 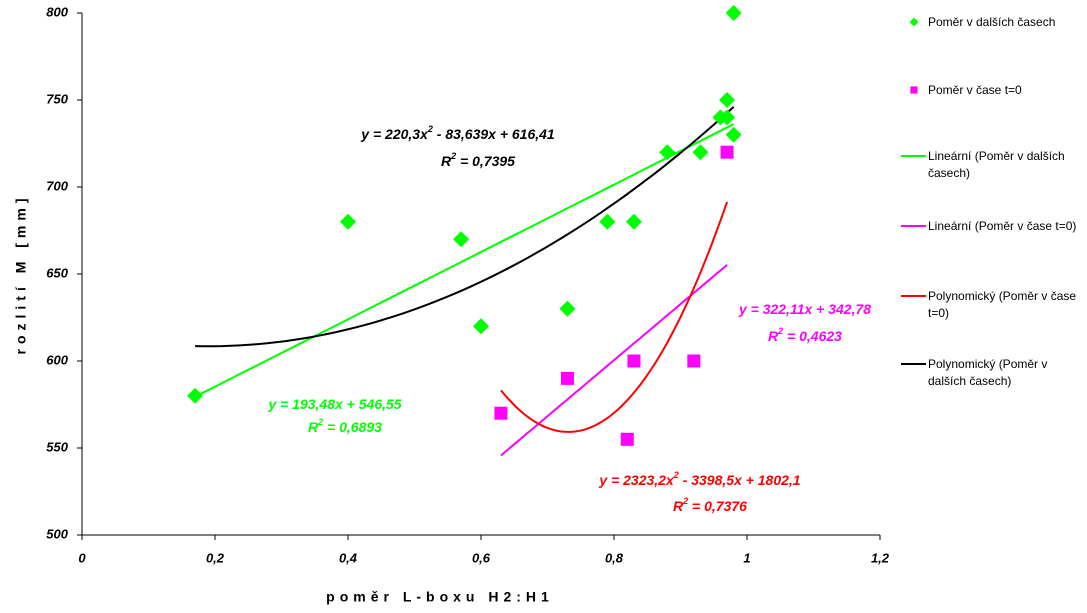 What do you see at coordinates (1002, 226) in the screenshot?
I see `legend-label: Lineární (Poměr v čase t=0)` at bounding box center [1002, 226].